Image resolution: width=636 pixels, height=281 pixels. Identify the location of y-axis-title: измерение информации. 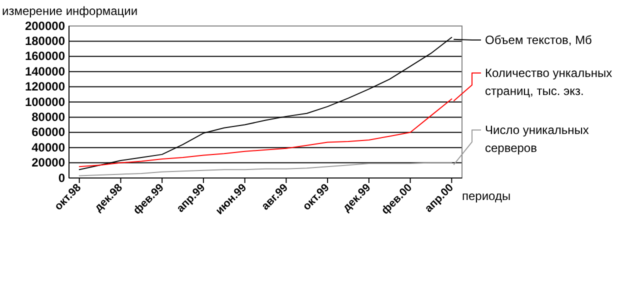
(70, 11).